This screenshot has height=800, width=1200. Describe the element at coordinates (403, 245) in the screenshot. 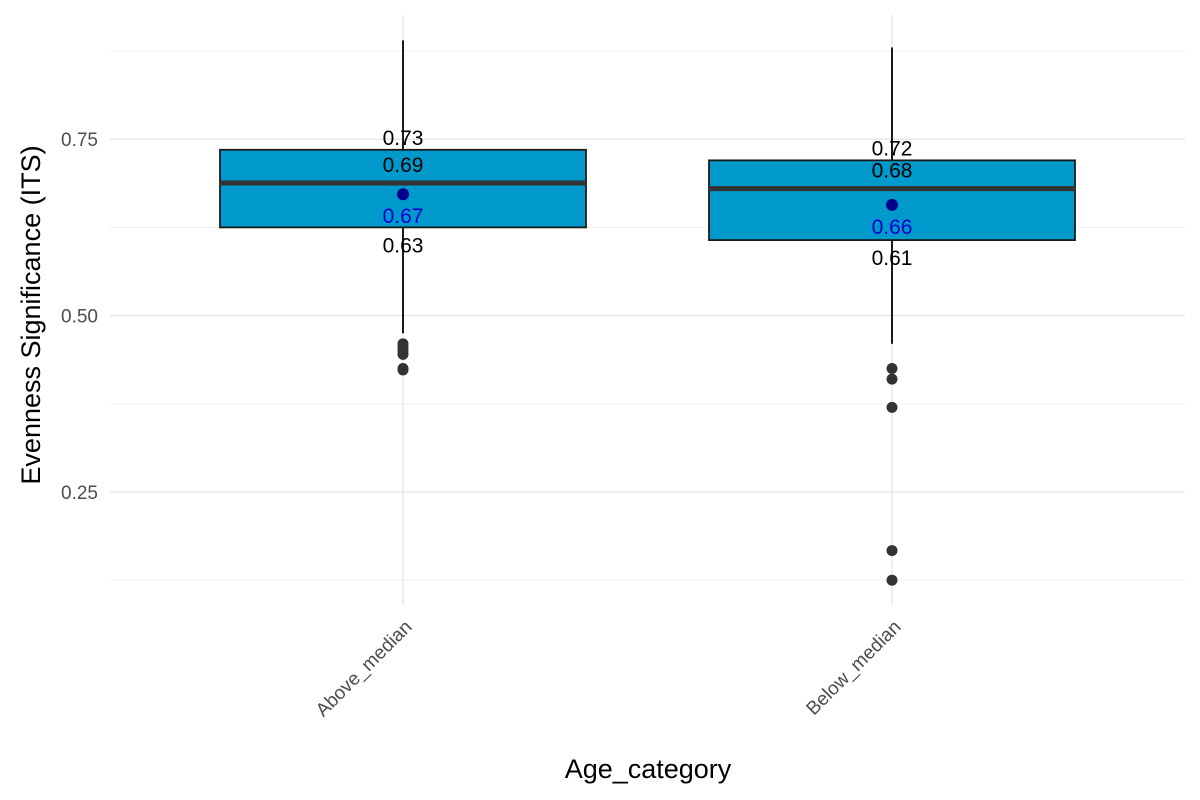

I see `q1-label: 0.63` at that location.